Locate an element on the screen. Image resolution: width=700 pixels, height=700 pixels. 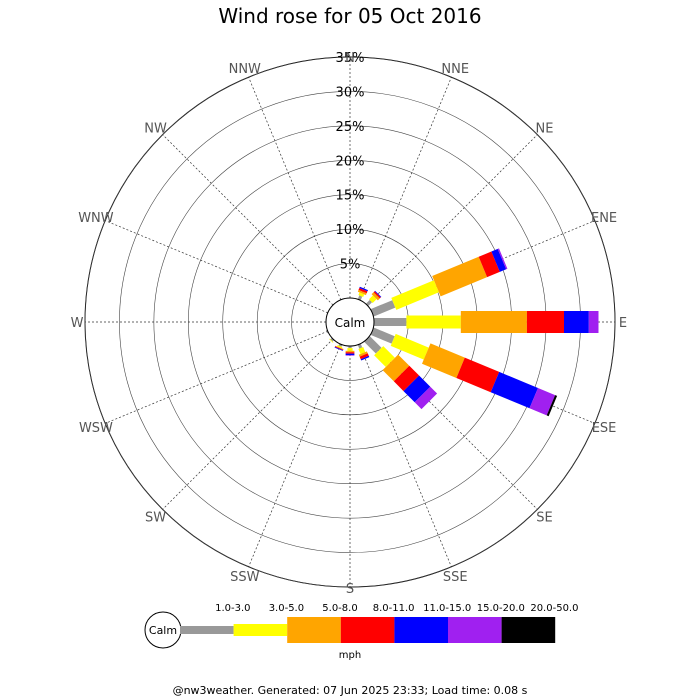
bar-segment-sse-11.0-15.0 is located at coordinates (365, 358).